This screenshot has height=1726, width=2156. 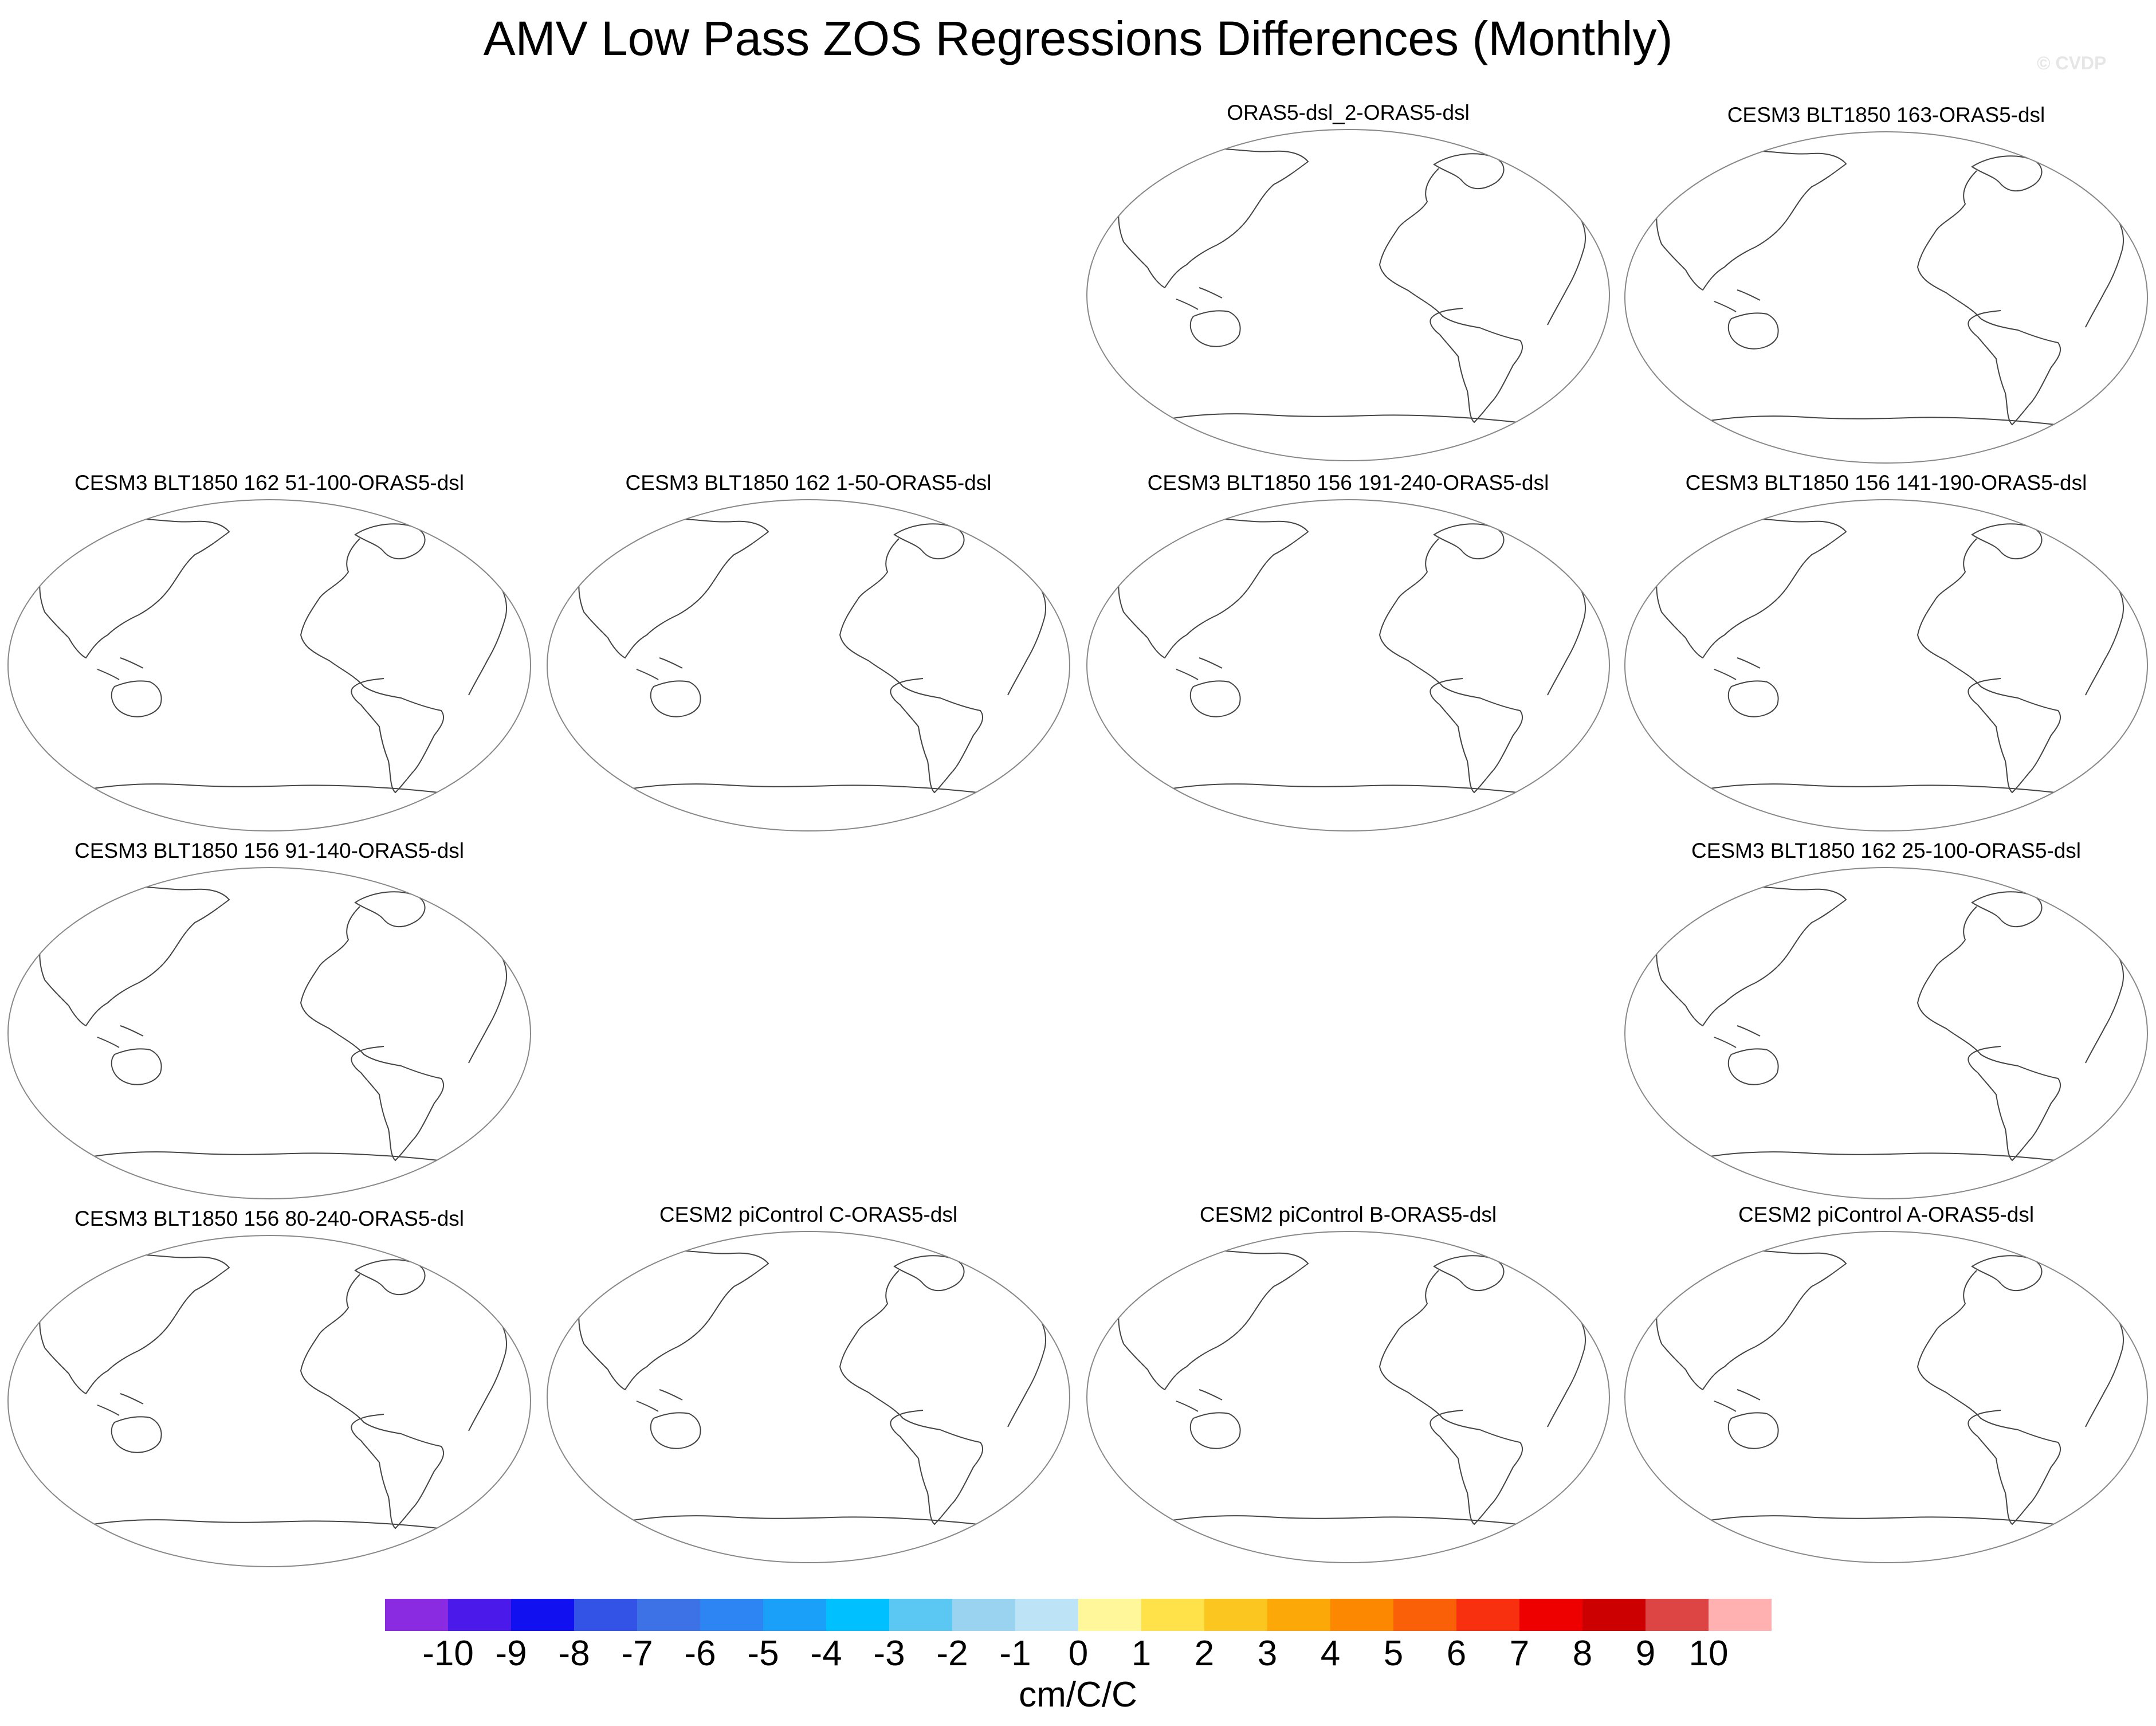 I want to click on colorbar-tick-label: -8, so click(x=574, y=1653).